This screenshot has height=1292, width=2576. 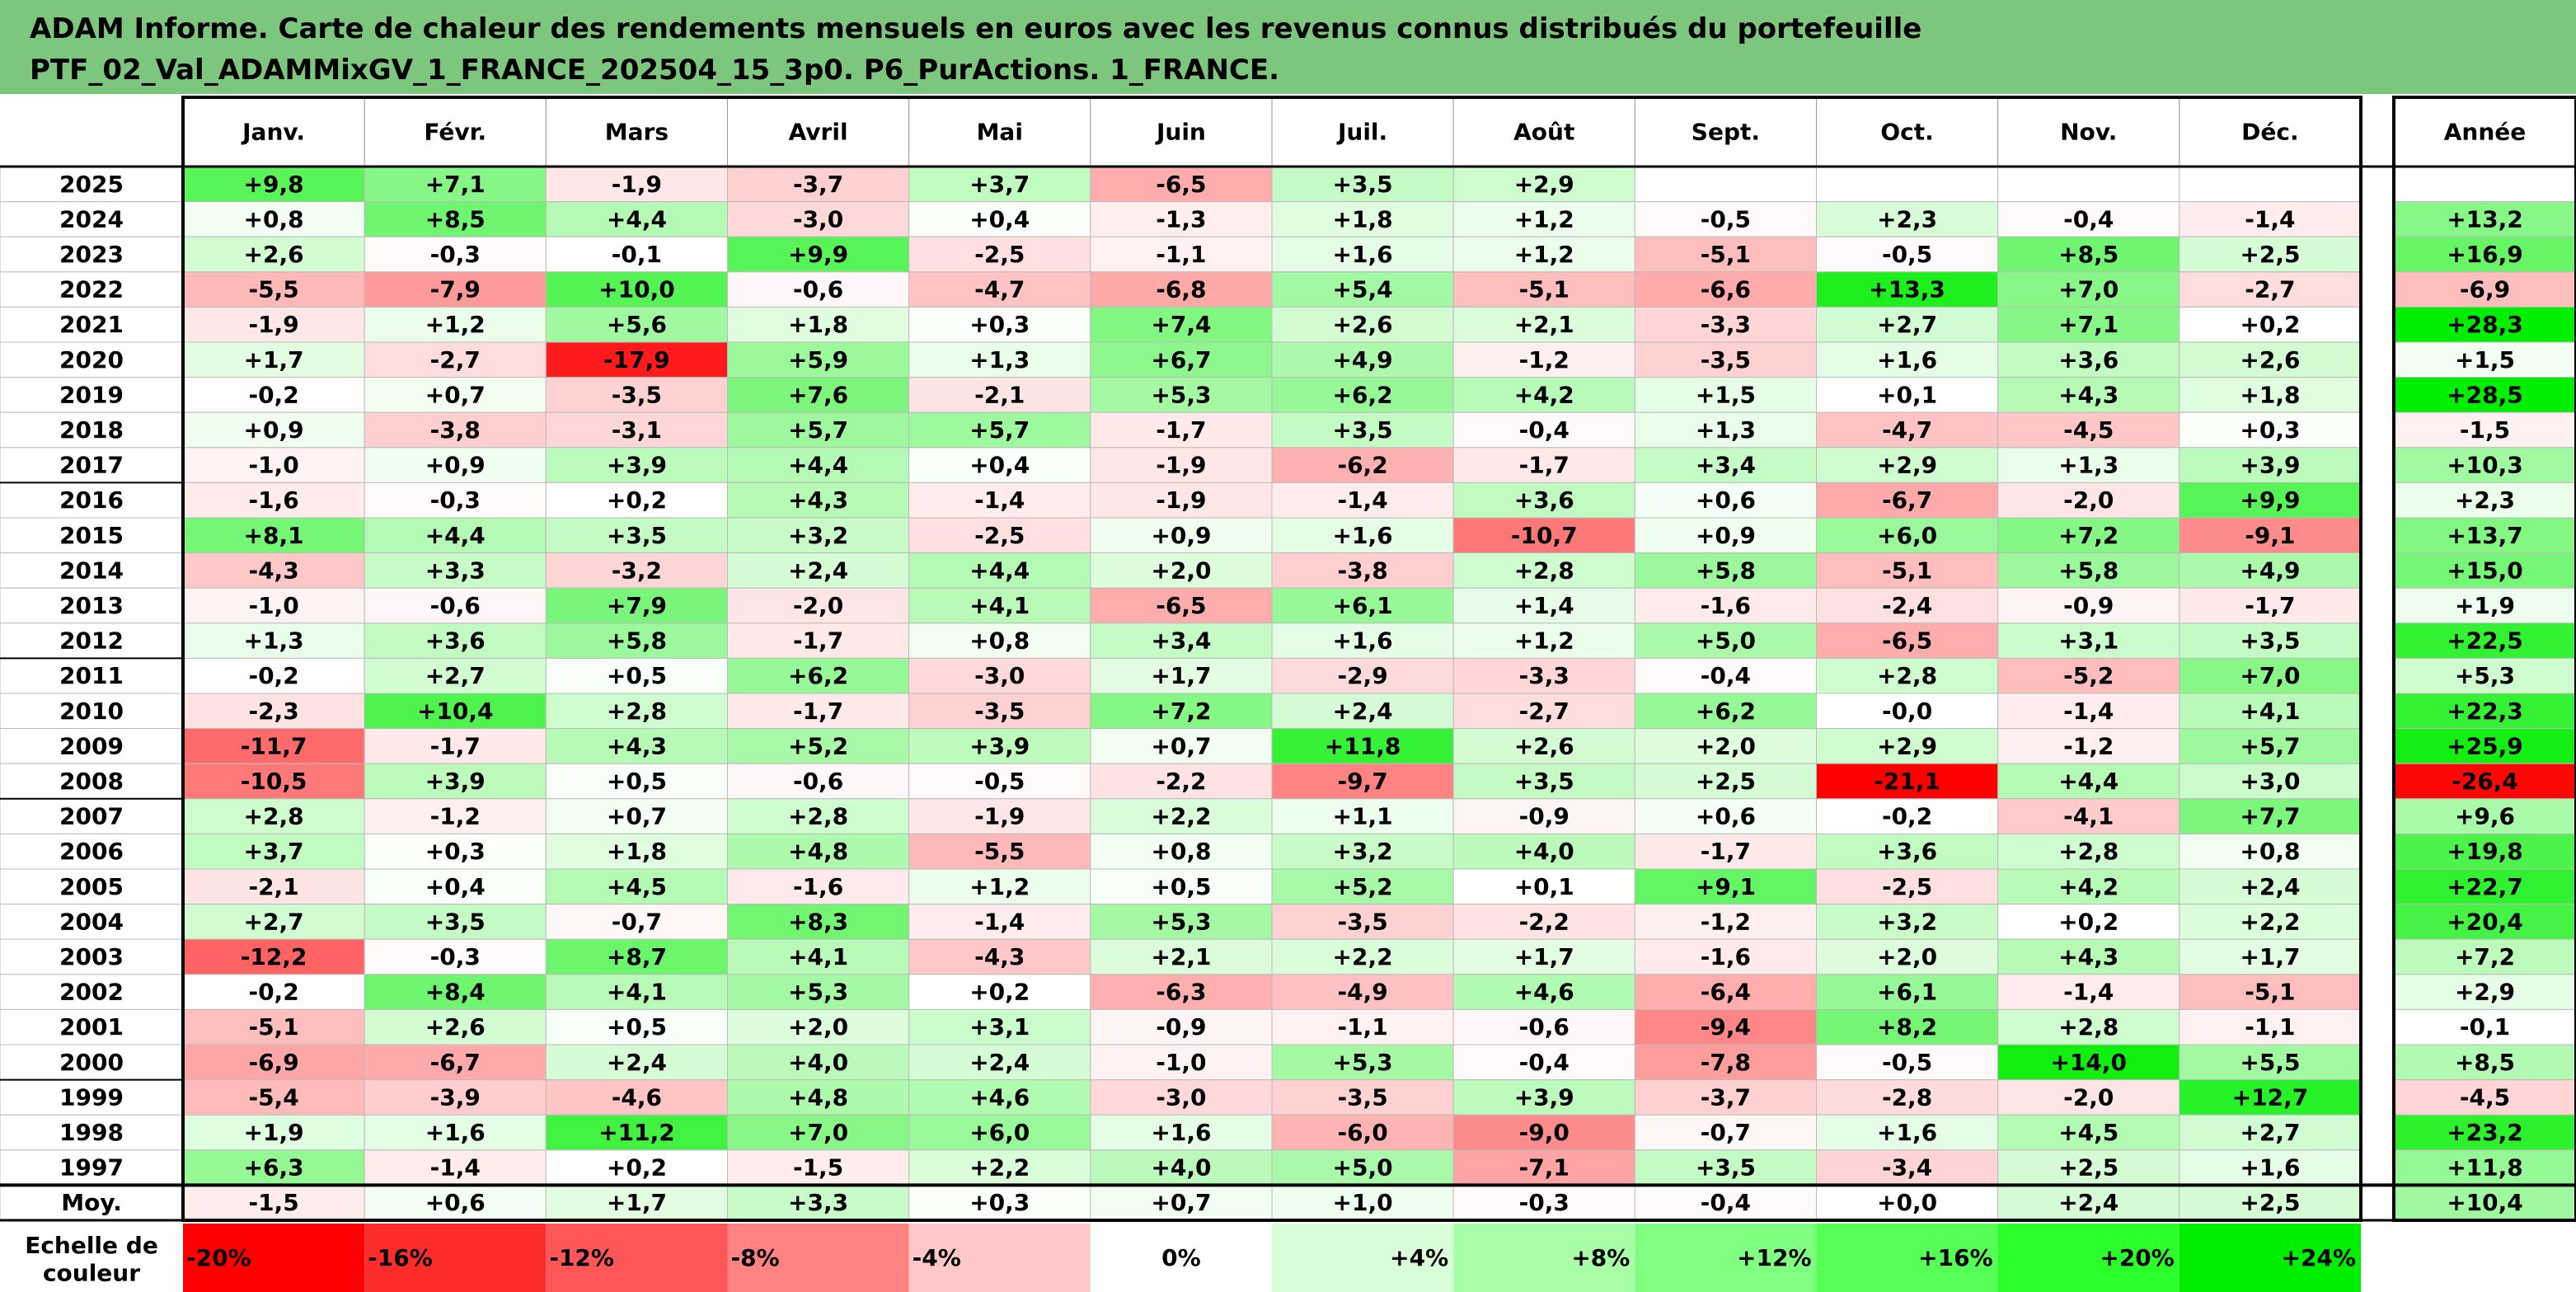 I want to click on color-scale-swatch, so click(x=1181, y=1258).